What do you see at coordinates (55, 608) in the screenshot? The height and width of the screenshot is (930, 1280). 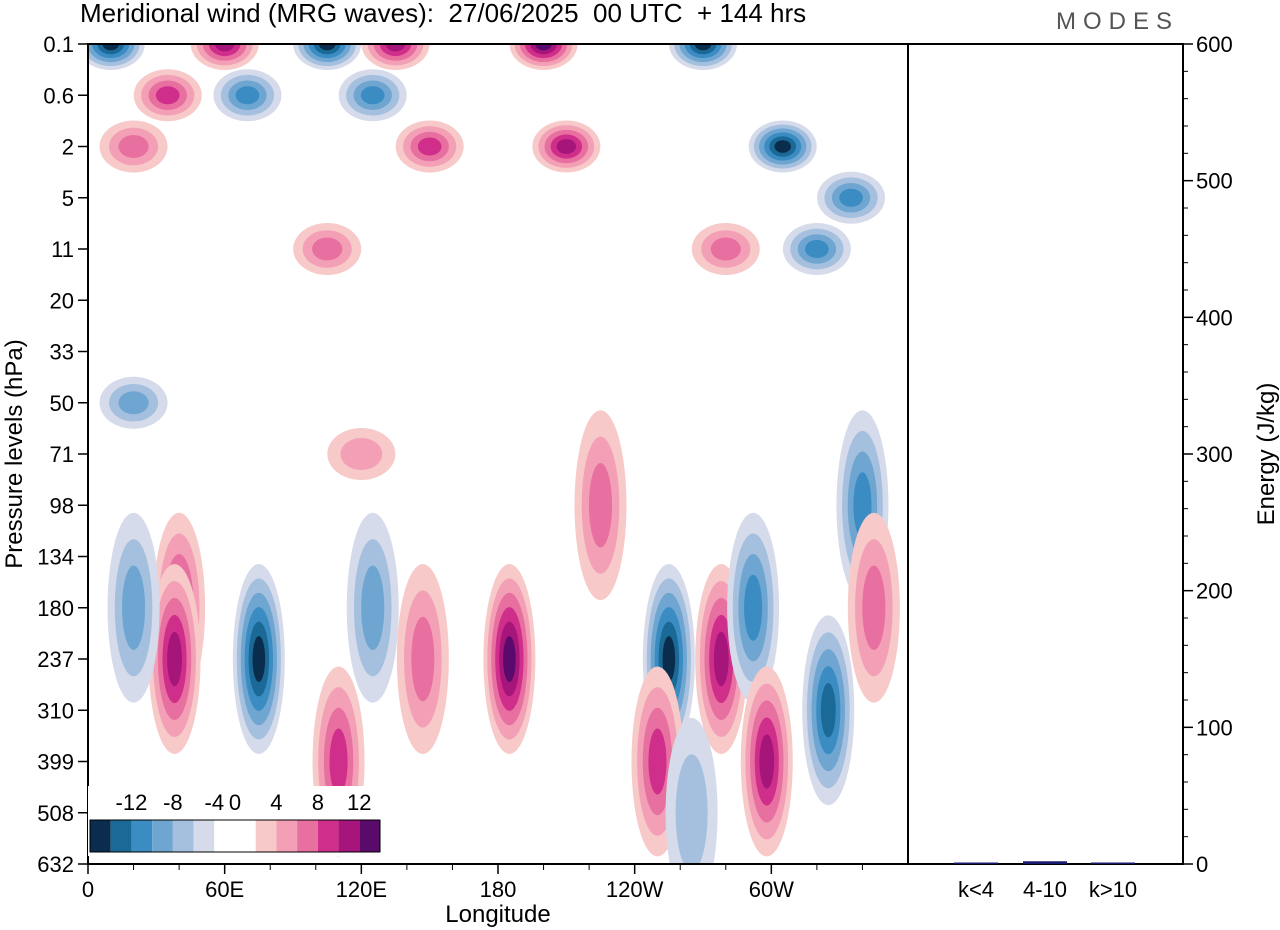 I see `y-tick-label: 180` at bounding box center [55, 608].